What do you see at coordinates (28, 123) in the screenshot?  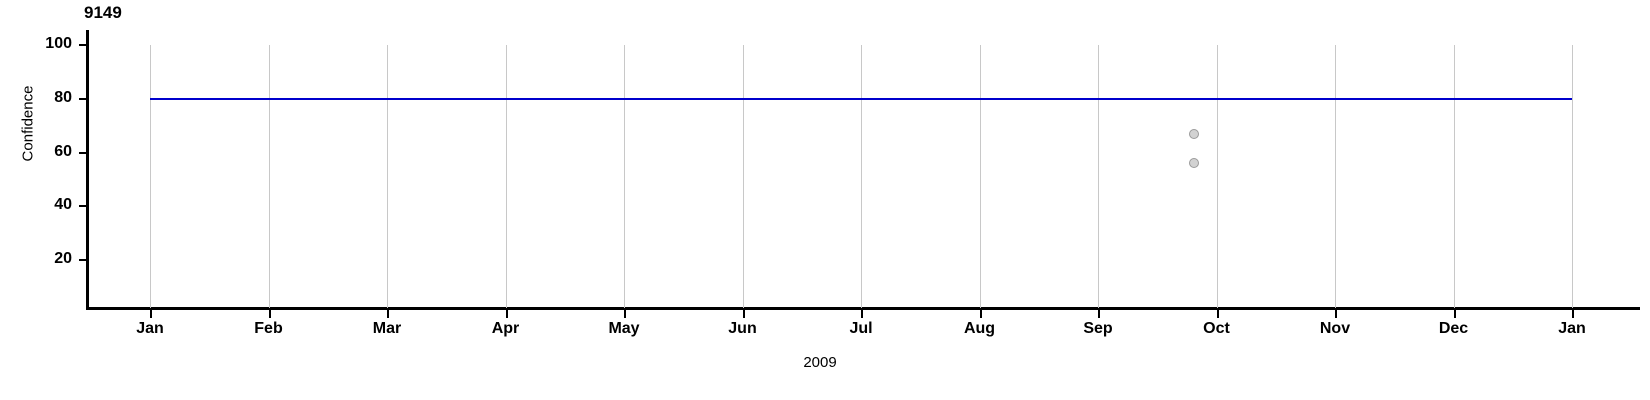 I see `y-axis-label: Confidence` at bounding box center [28, 123].